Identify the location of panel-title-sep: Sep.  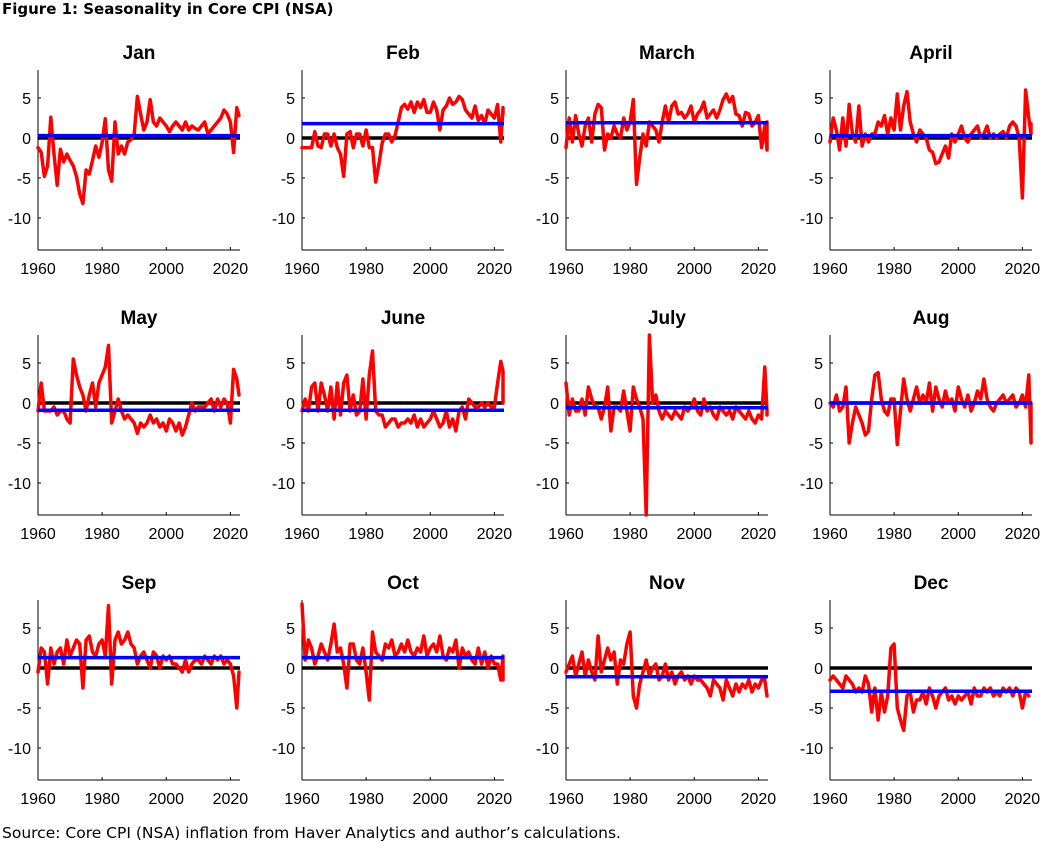
(139, 583).